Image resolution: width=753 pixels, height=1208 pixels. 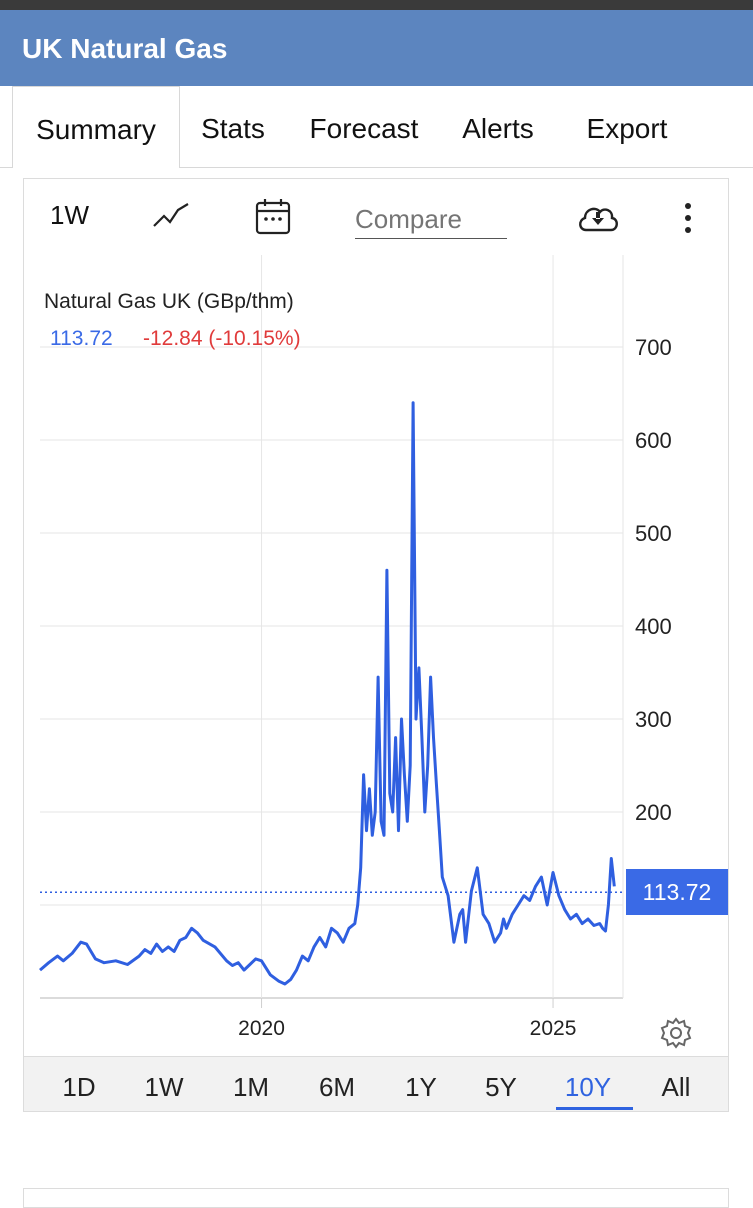 What do you see at coordinates (588, 1087) in the screenshot?
I see `period-10y: 10Y` at bounding box center [588, 1087].